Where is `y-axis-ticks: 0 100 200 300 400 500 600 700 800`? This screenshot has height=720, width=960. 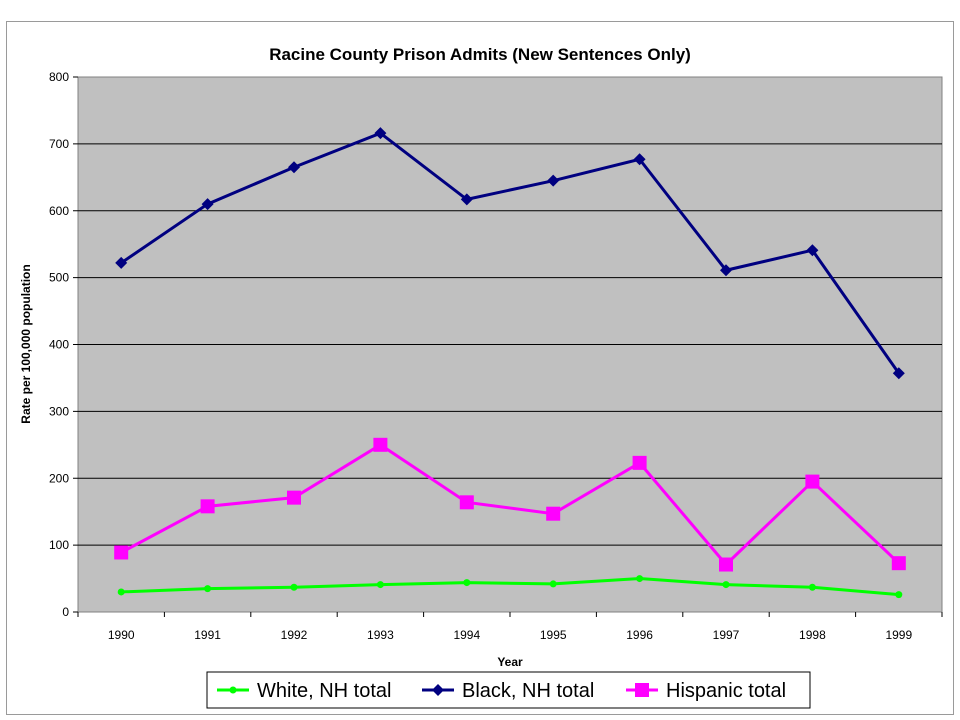 y-axis-ticks: 0 100 200 300 400 500 600 700 800 is located at coordinates (63, 344).